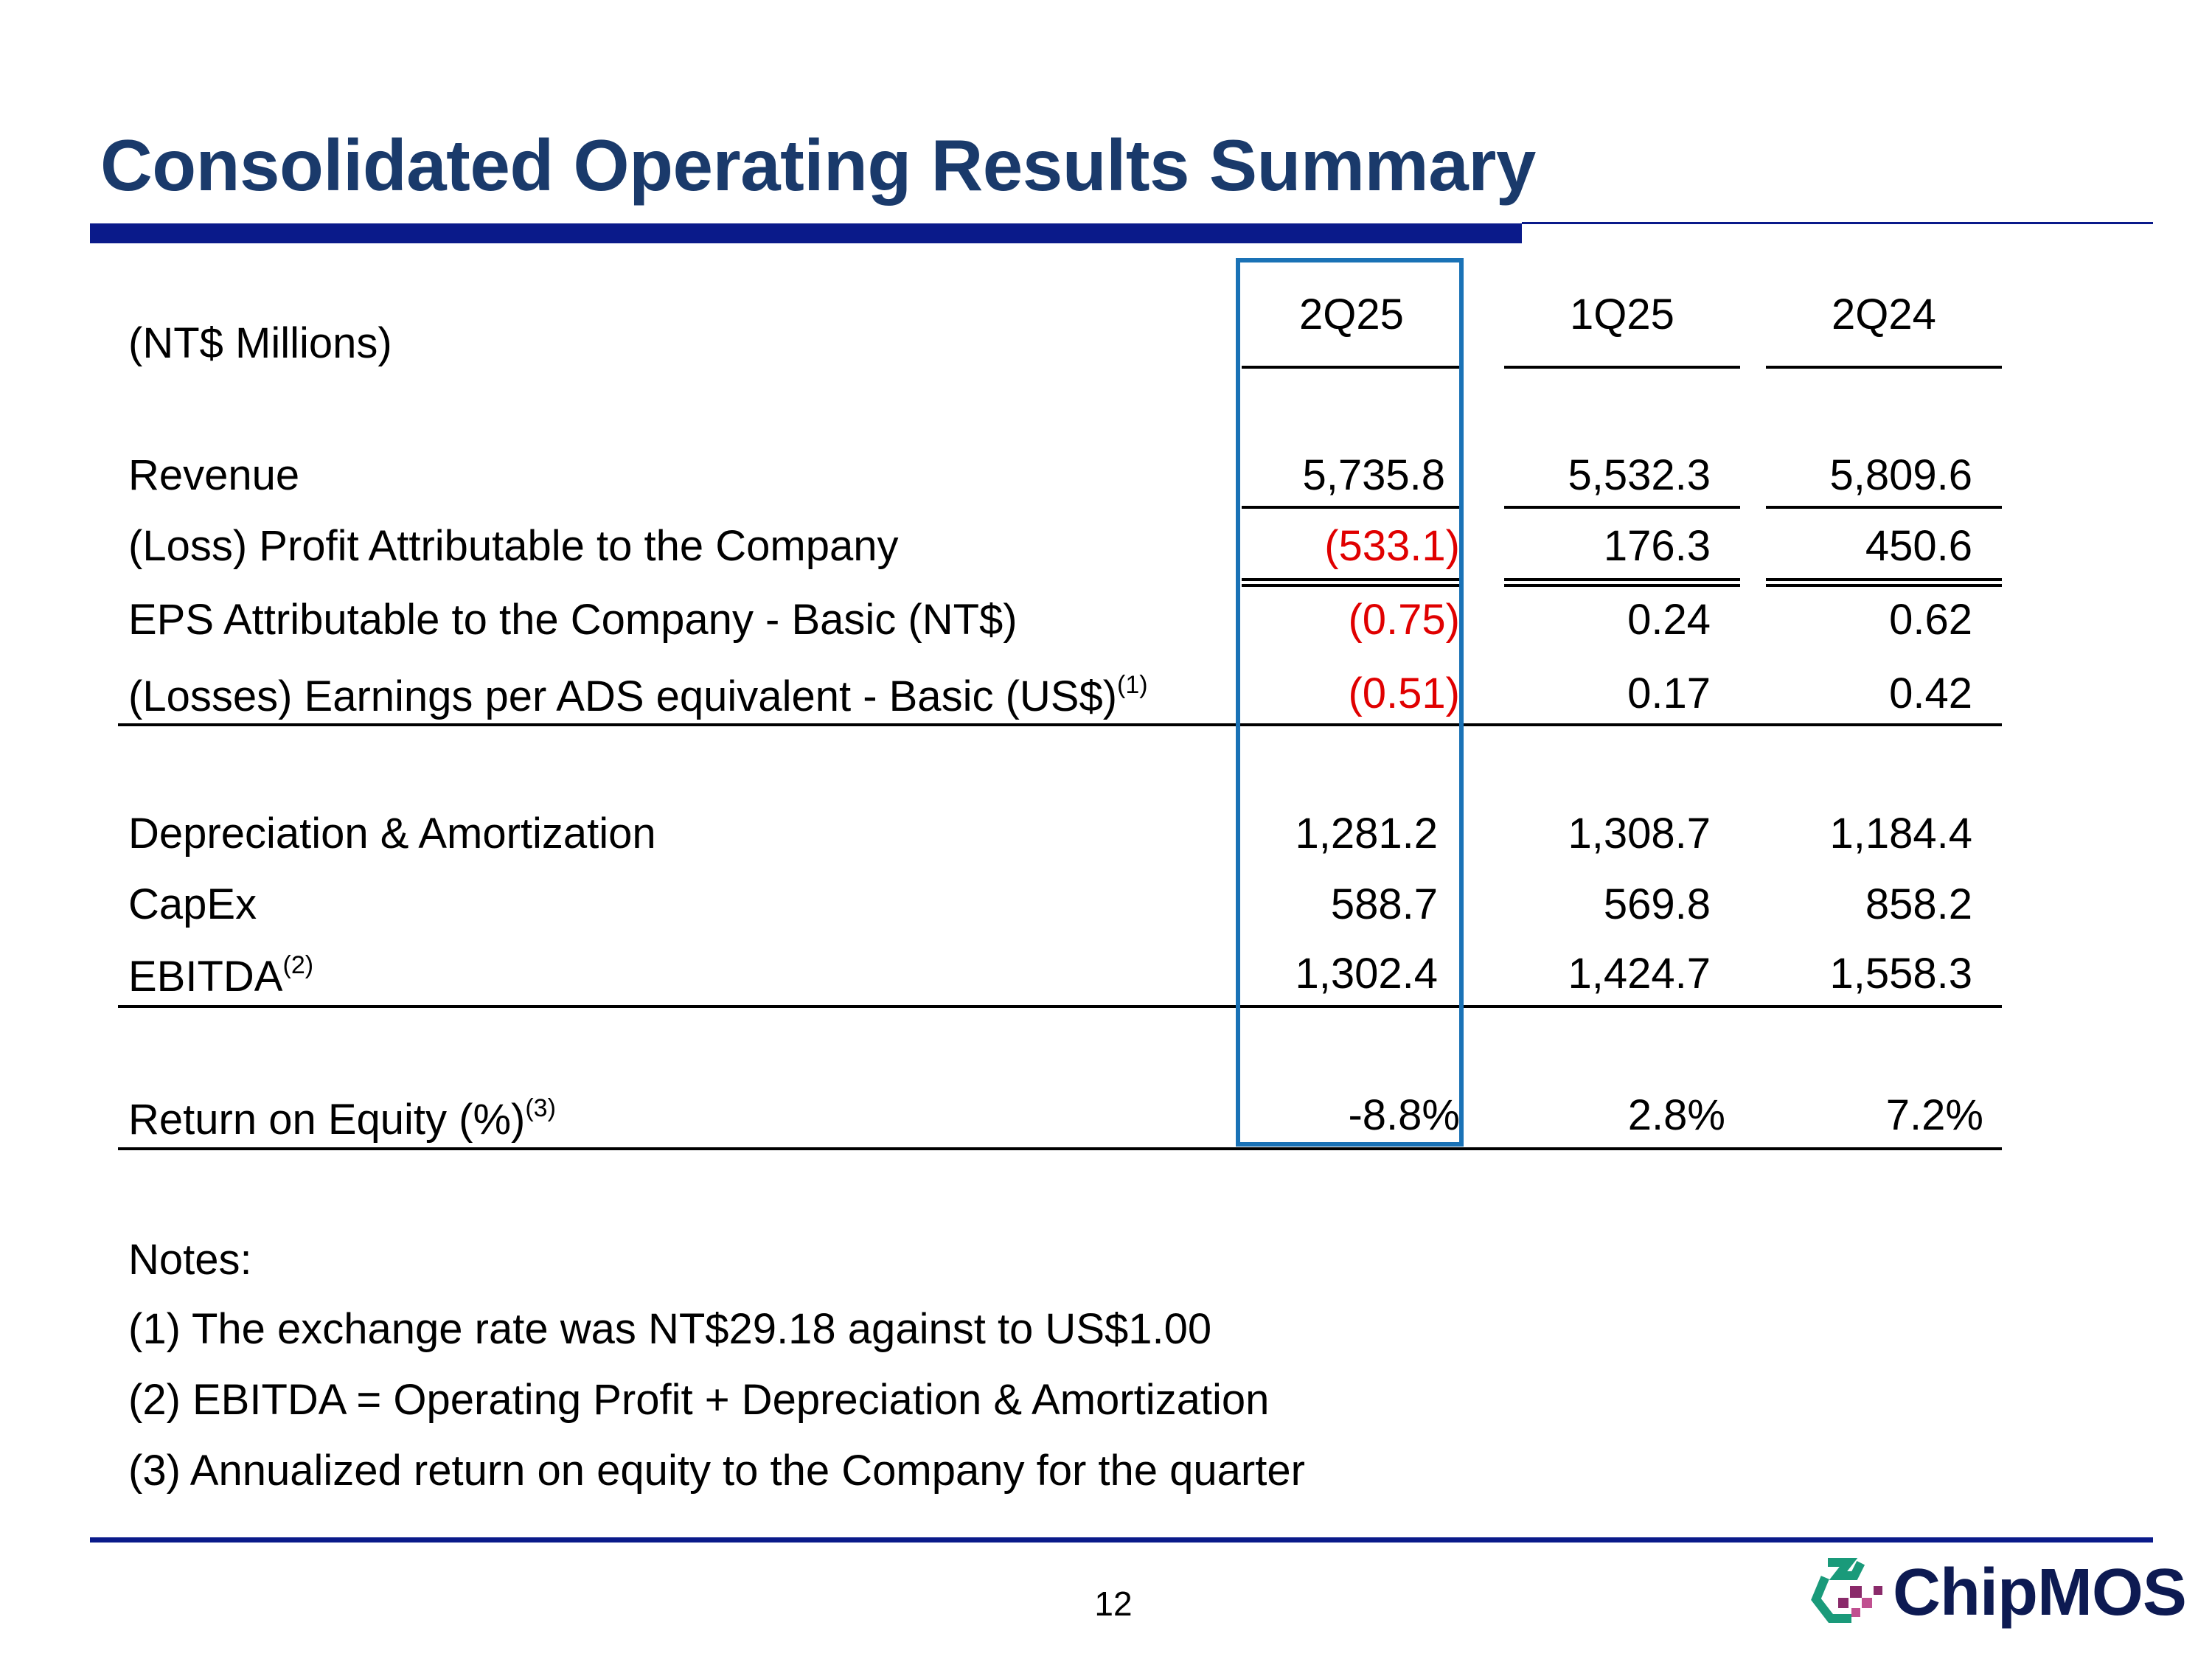  I want to click on cell-ebitda-2q24: 1,558.3, so click(1900, 974).